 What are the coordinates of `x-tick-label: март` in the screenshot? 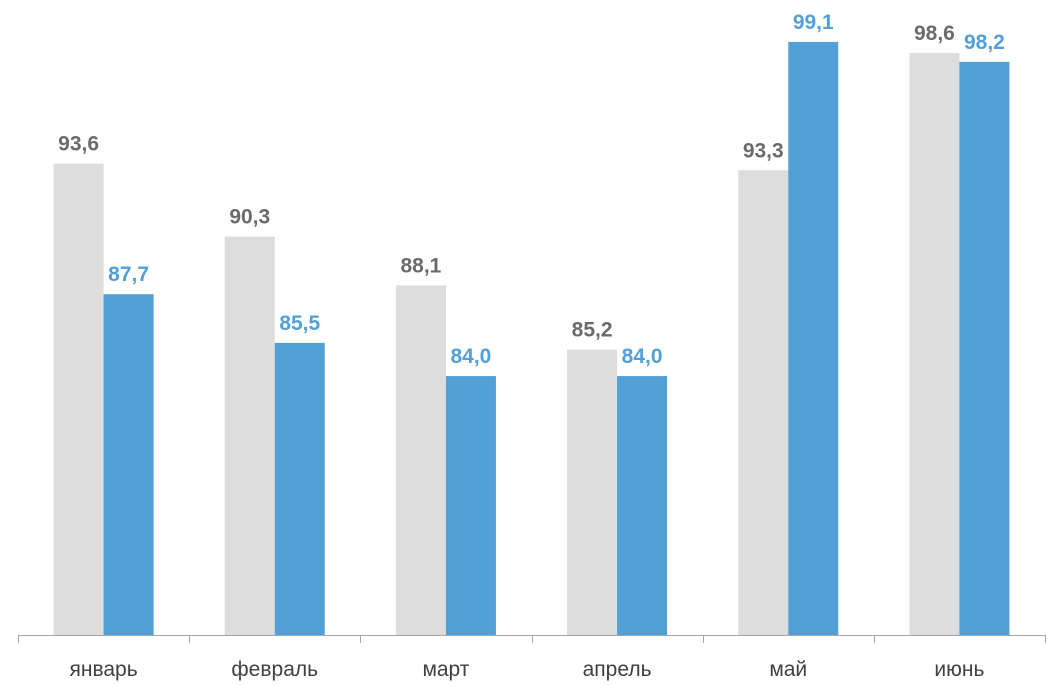 It's located at (445, 669).